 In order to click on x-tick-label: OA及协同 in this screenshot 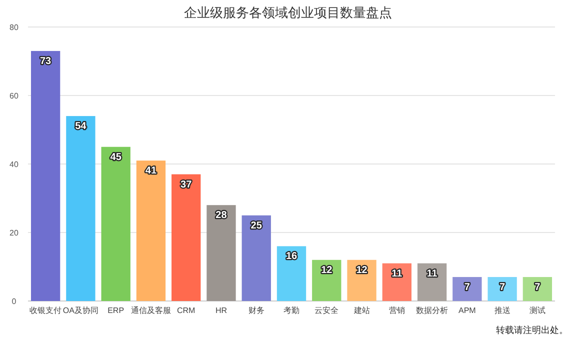, I will do `click(80, 310)`.